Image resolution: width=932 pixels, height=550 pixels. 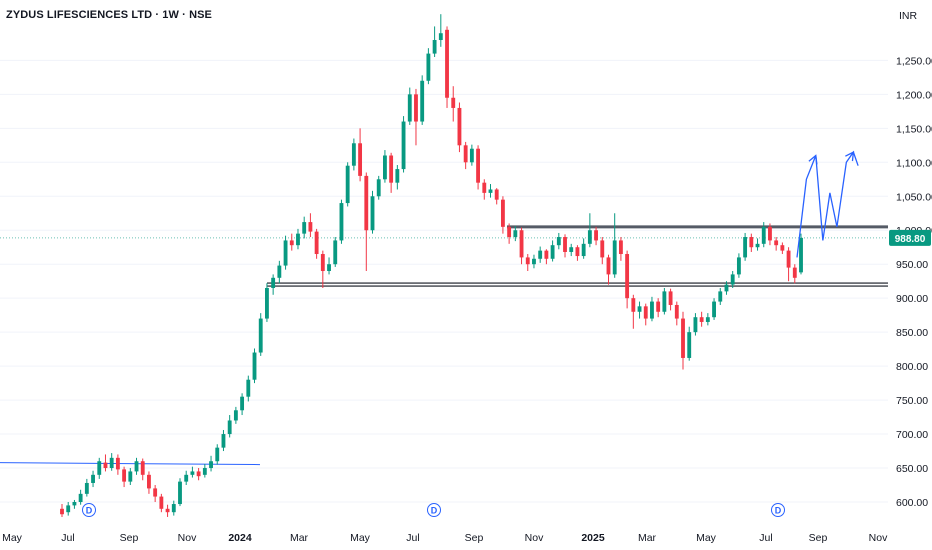 What do you see at coordinates (878, 538) in the screenshot?
I see `x-tick-label: Nov` at bounding box center [878, 538].